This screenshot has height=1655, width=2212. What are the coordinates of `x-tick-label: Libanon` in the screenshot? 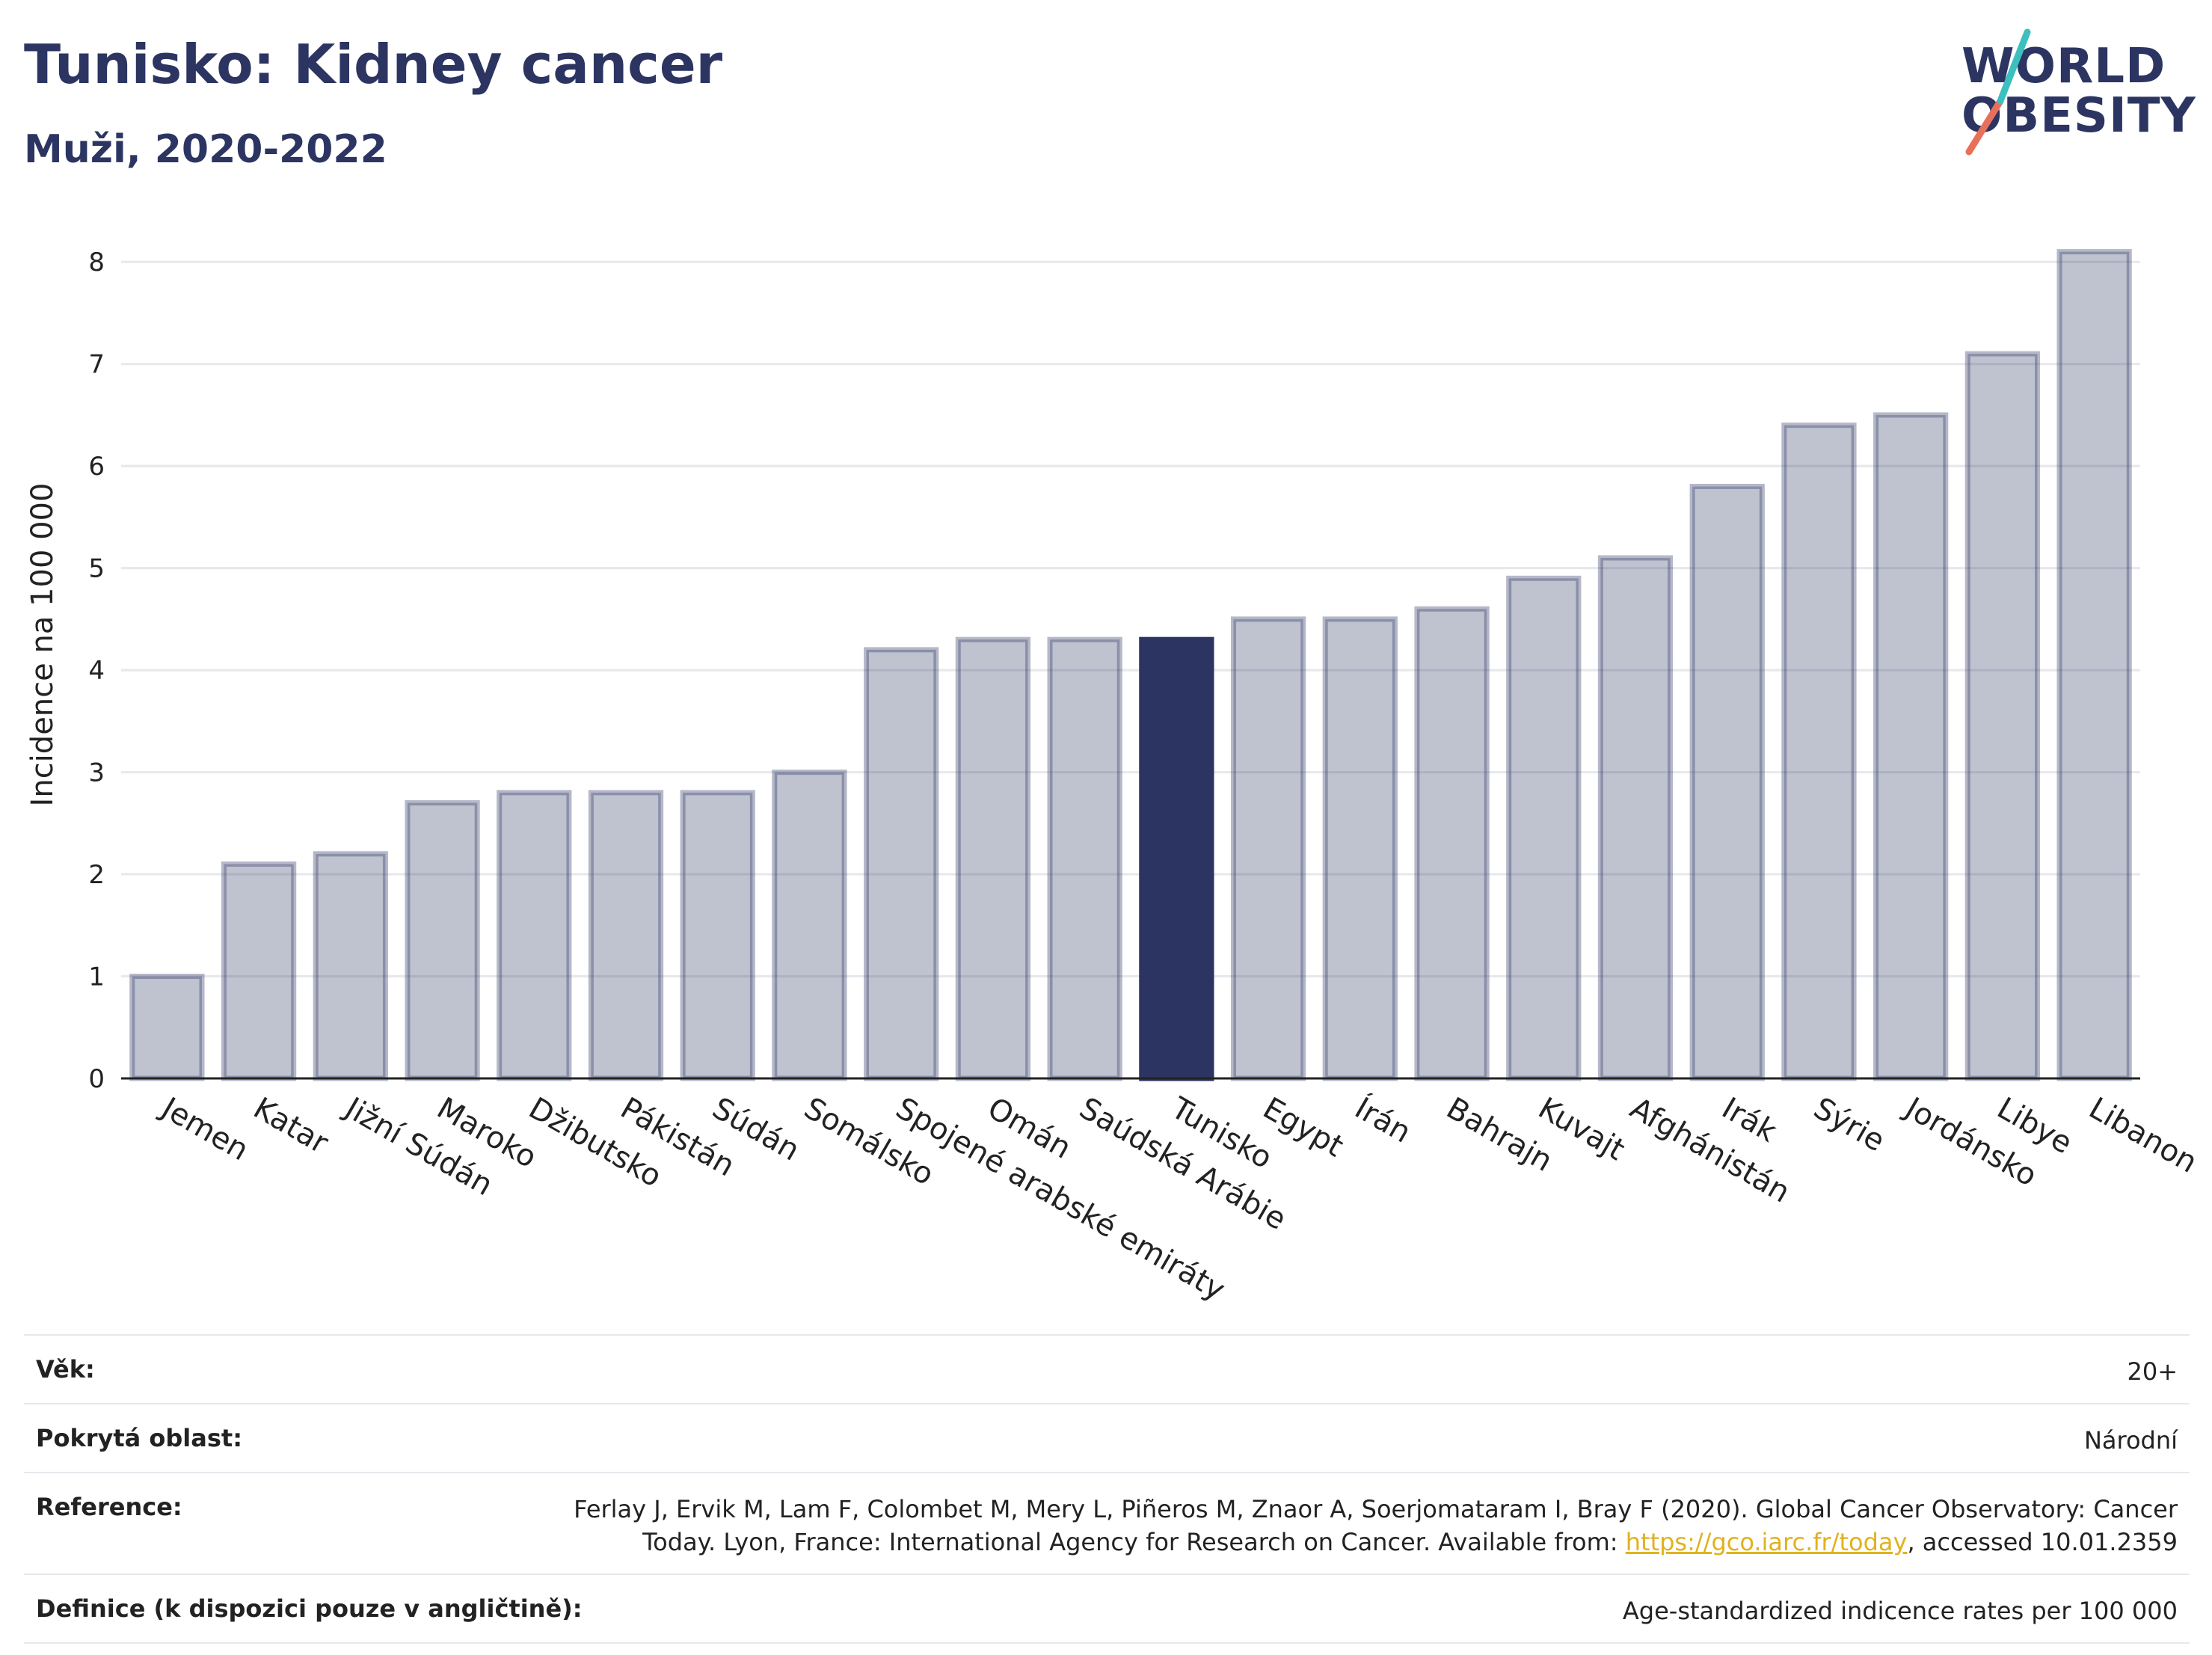 It's located at (2143, 1135).